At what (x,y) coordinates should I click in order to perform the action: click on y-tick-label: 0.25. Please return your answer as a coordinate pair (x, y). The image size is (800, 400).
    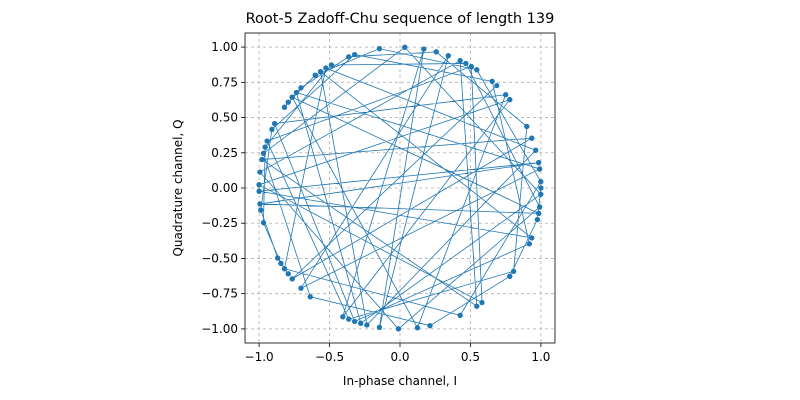
    Looking at the image, I should click on (224, 153).